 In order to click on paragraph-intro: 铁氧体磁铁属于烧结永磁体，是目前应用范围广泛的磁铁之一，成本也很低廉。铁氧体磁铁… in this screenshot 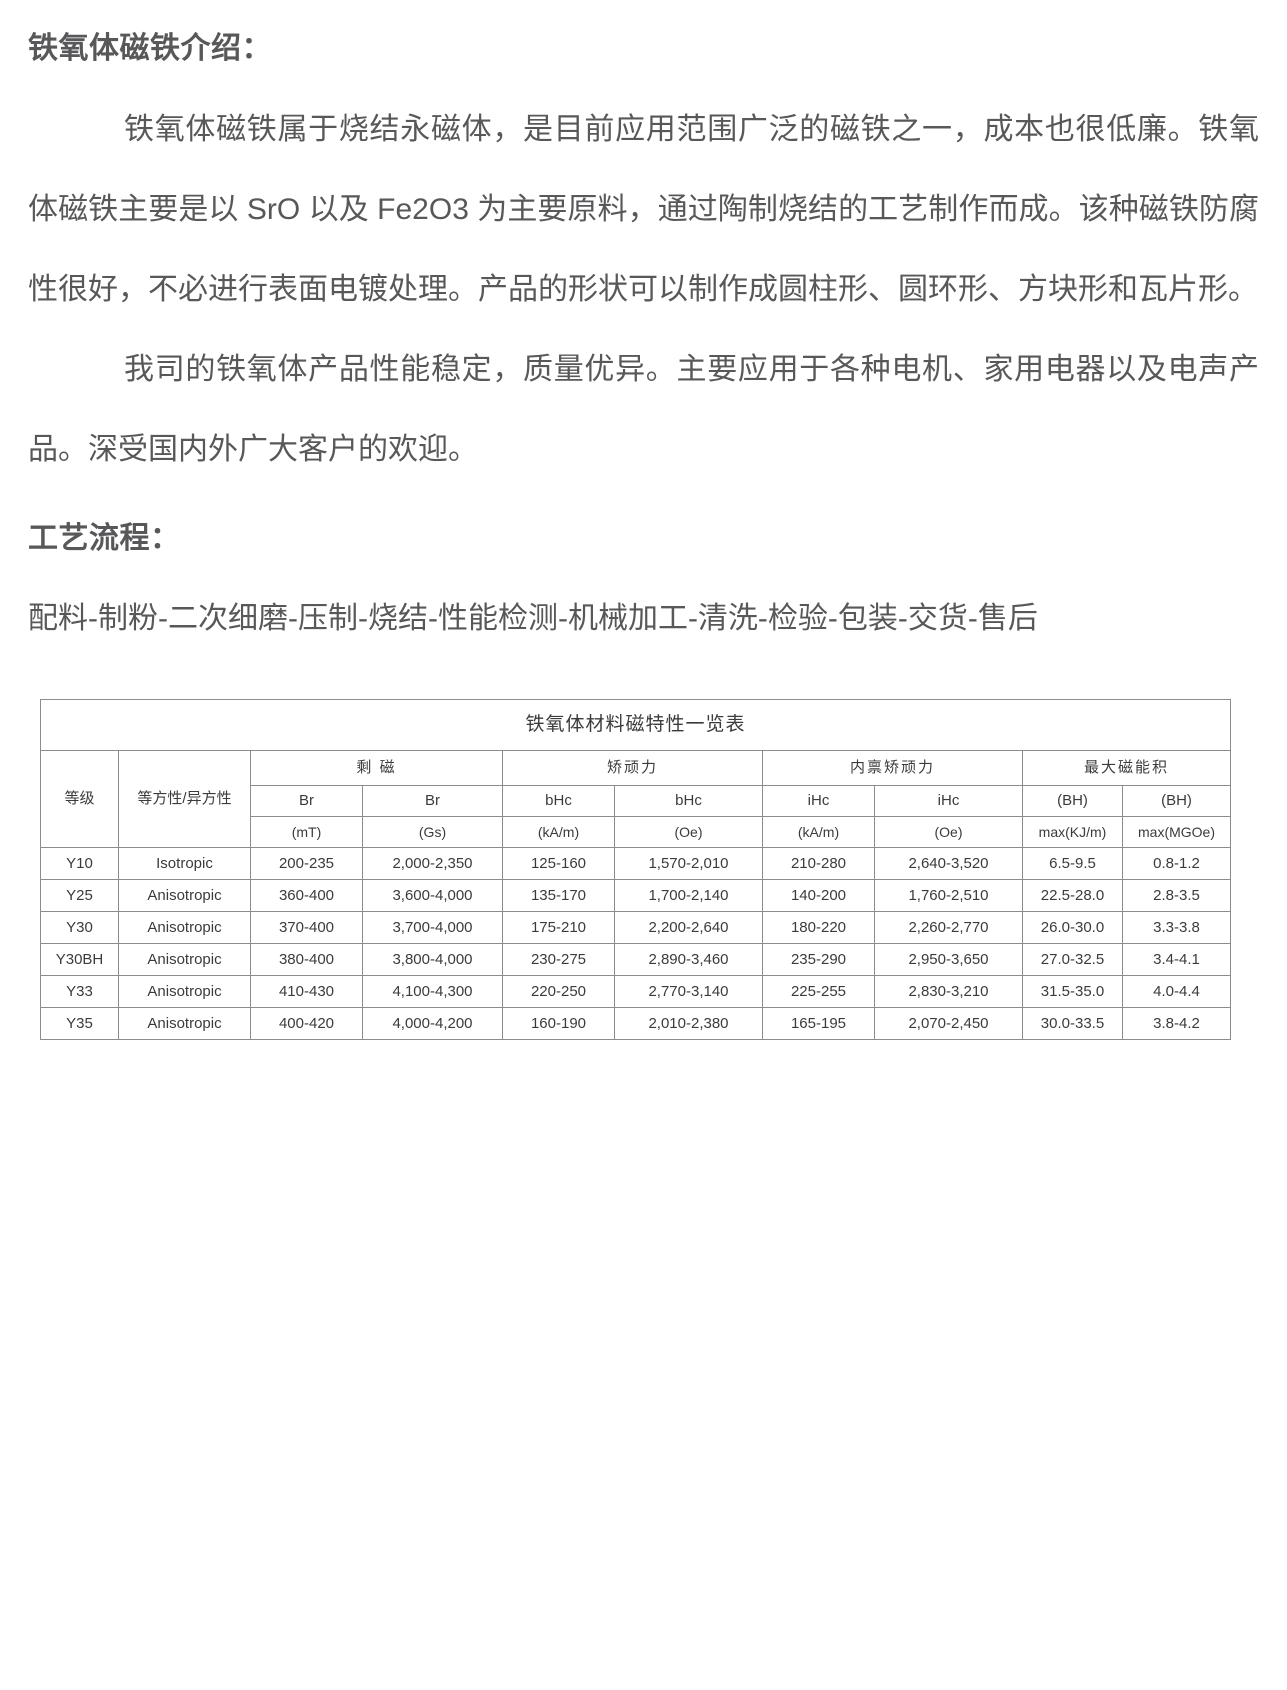, I will do `click(643, 209)`.